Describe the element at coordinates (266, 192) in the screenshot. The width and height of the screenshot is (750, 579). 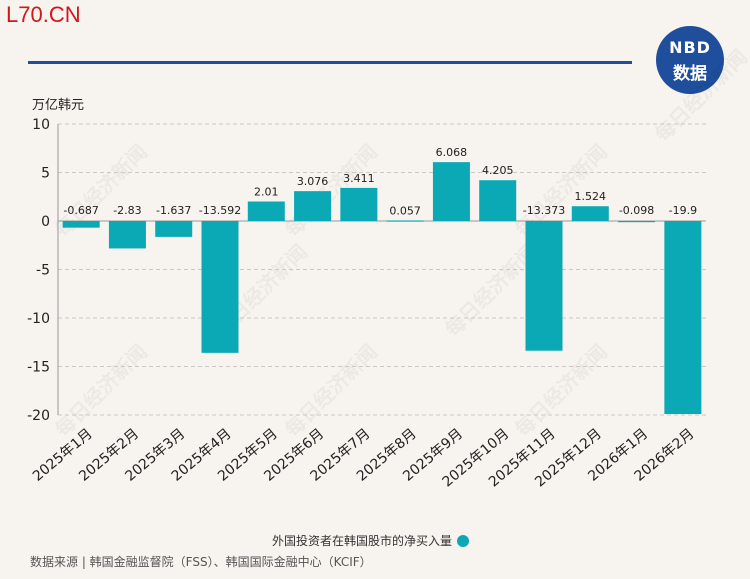
I see `data-label: 2.01` at that location.